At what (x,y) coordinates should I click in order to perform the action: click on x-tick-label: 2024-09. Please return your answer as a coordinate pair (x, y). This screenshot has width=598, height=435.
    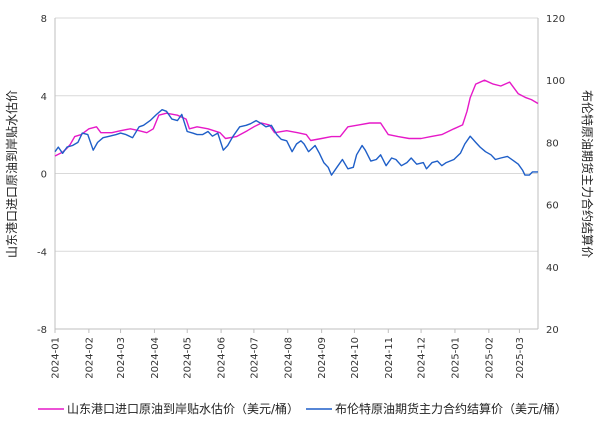
    Looking at the image, I should click on (322, 358).